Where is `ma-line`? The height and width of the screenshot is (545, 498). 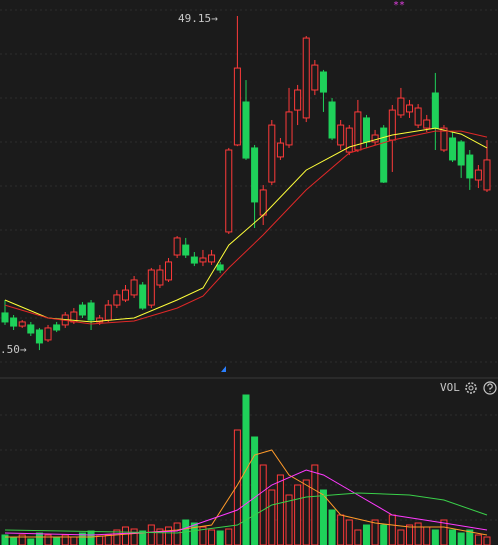 ma-line is located at coordinates (246, 513).